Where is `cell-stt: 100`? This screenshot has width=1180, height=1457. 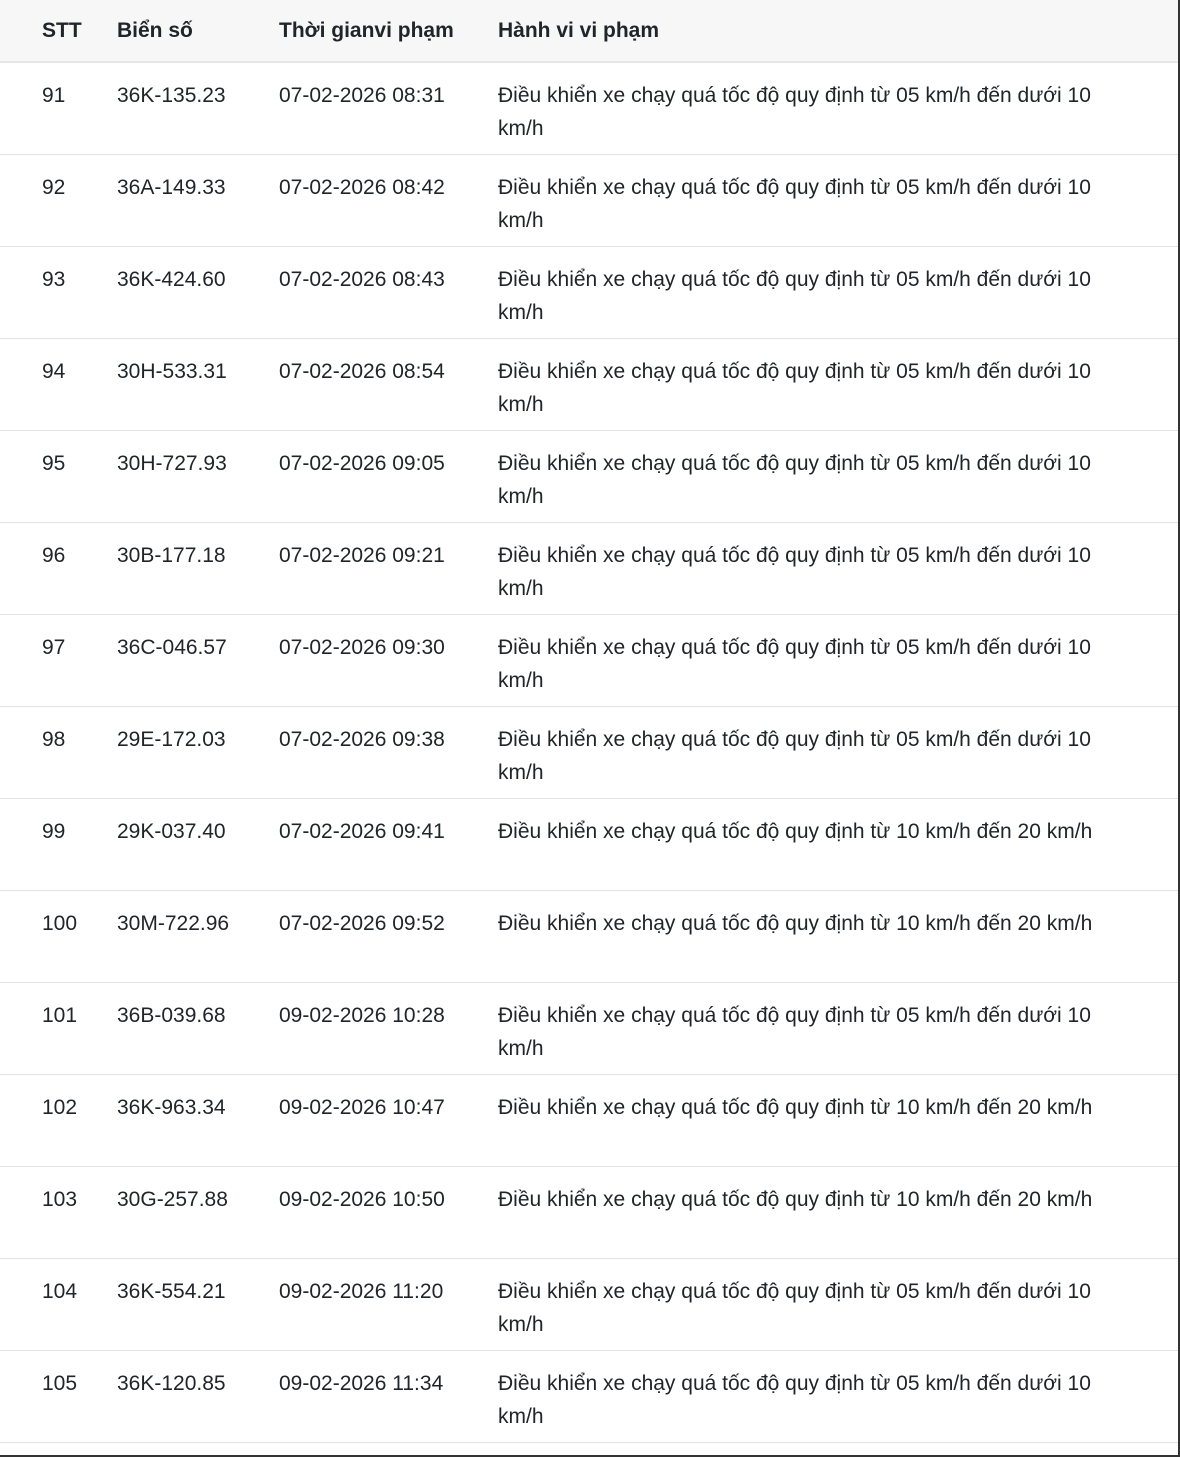
cell-stt: 100 is located at coordinates (58, 936).